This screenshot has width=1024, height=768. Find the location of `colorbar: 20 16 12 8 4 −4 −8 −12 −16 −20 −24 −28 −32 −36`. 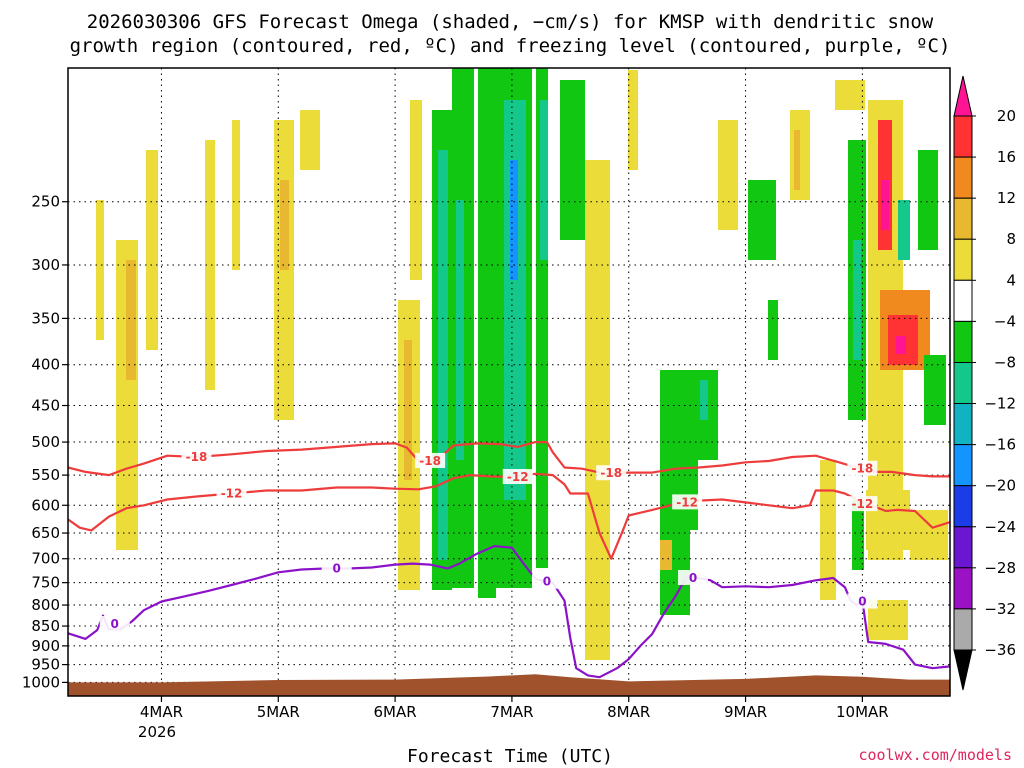

colorbar: 20 16 12 8 4 −4 −8 −12 −16 −20 −24 −28 −32 −36 is located at coordinates (984, 383).